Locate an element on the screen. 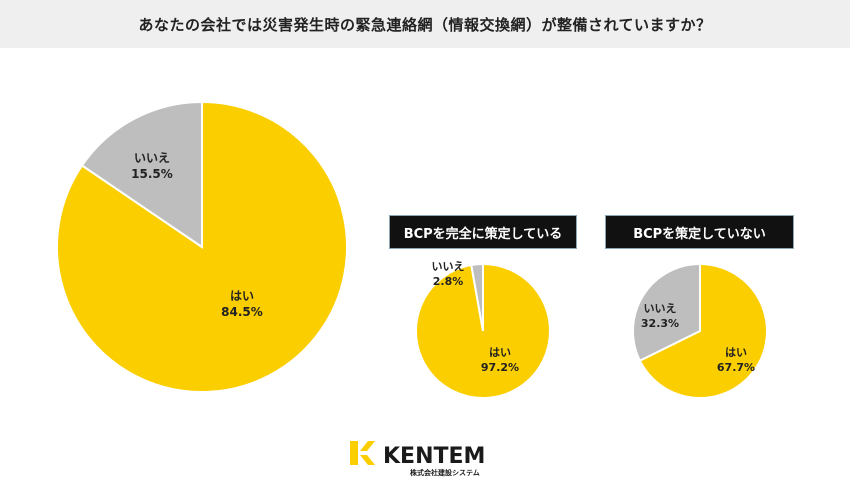 The width and height of the screenshot is (850, 500). pie-1-label-yes: はい is located at coordinates (500, 352).